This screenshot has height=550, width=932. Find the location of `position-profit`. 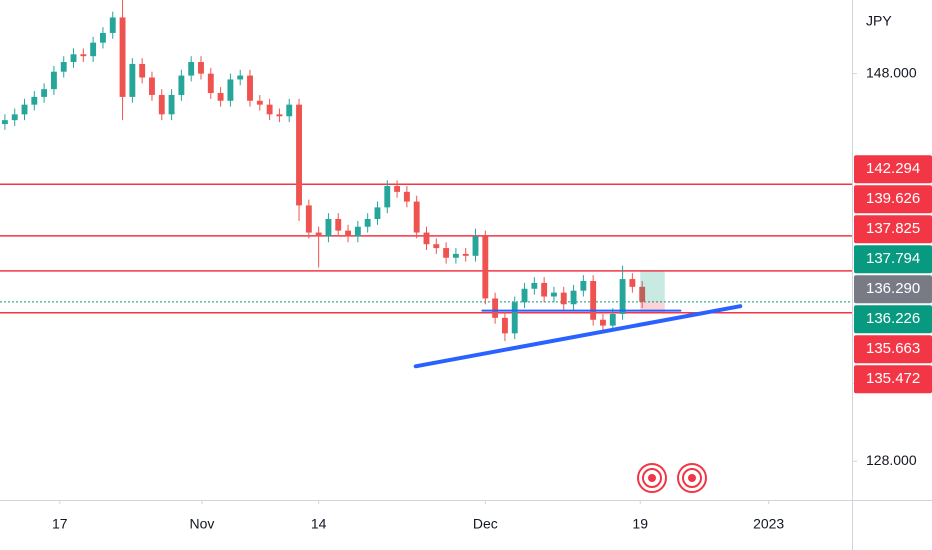

position-profit is located at coordinates (652, 286).